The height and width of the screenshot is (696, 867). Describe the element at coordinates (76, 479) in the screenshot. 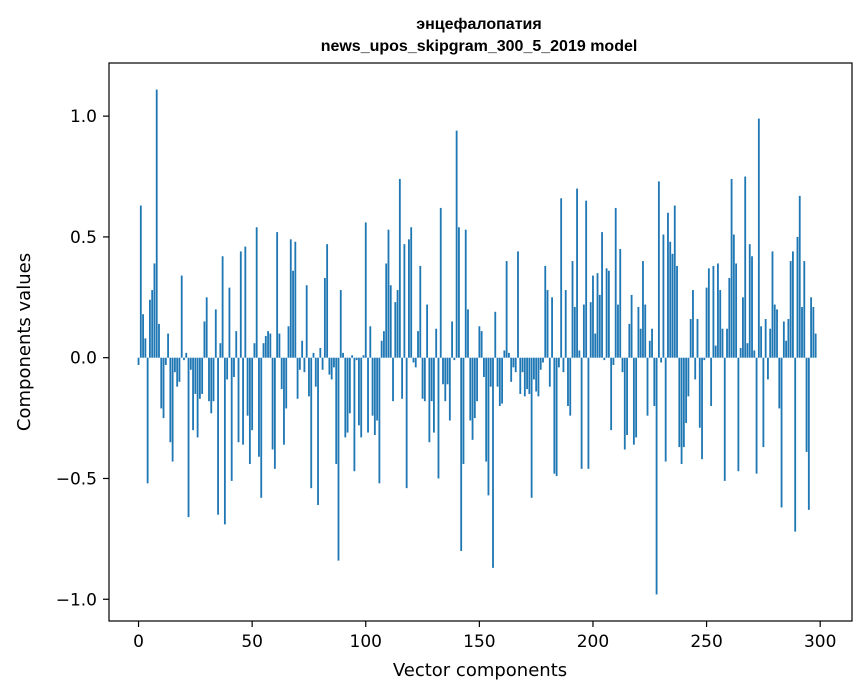

I see `y-tick-label: −0.5` at that location.